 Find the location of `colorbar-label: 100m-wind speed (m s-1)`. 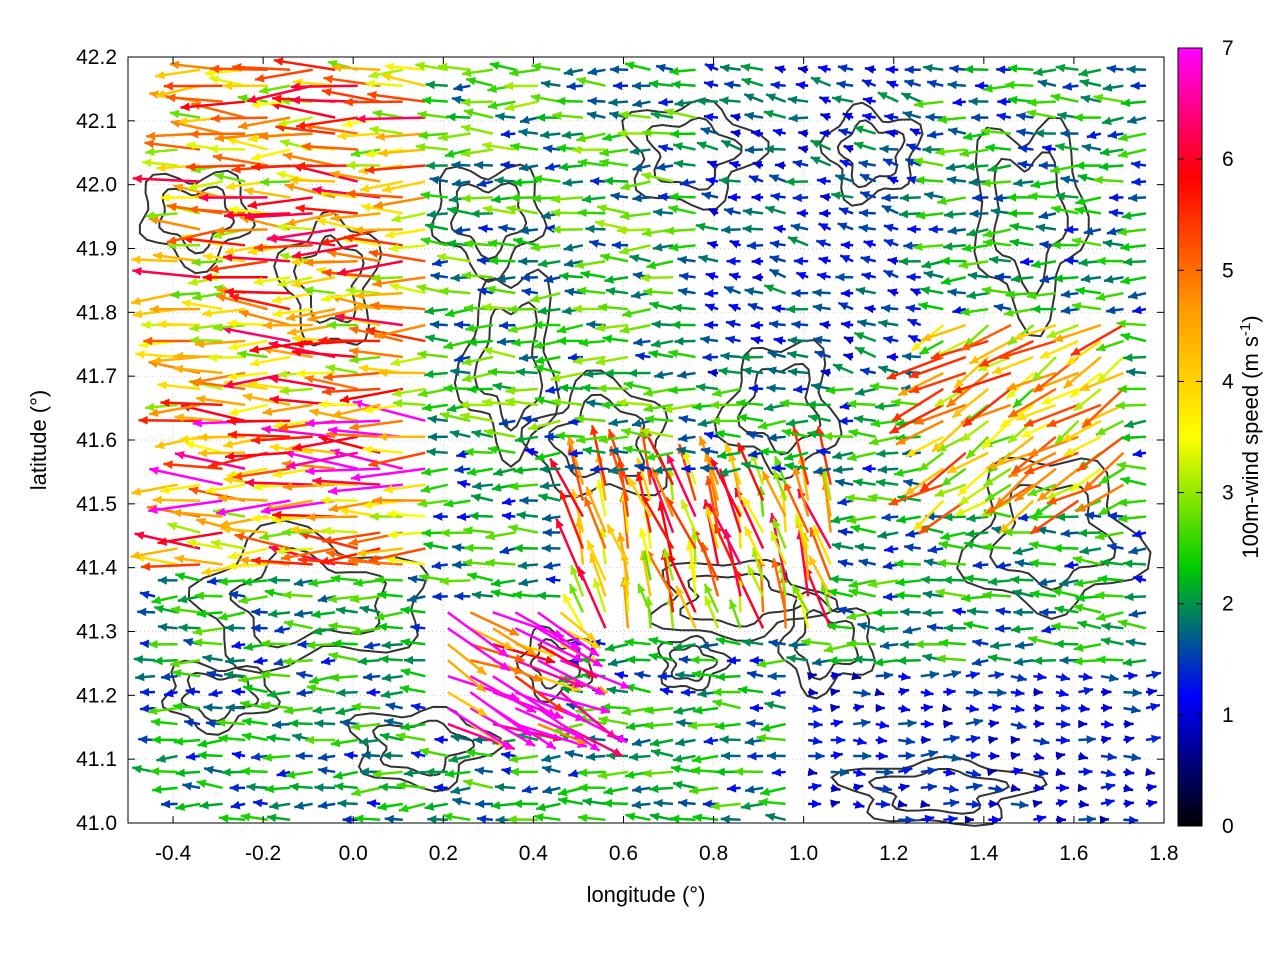

colorbar-label: 100m-wind speed (m s-1) is located at coordinates (1250, 436).